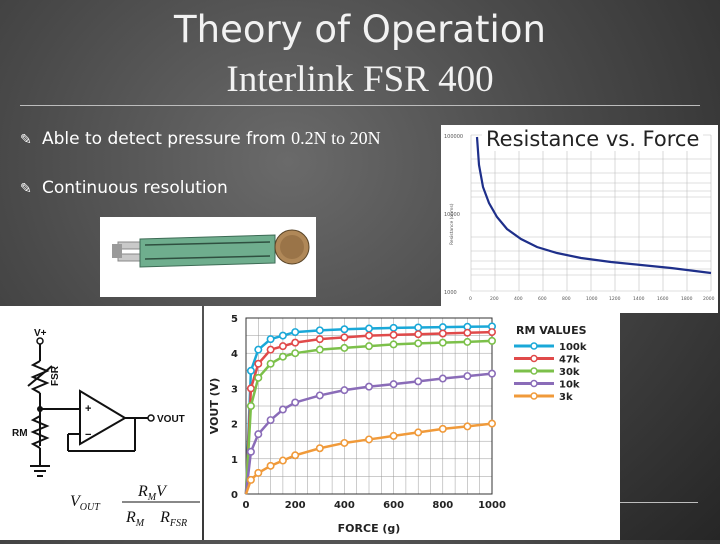 Image resolution: width=720 pixels, height=544 pixels. What do you see at coordinates (135, 188) in the screenshot?
I see `bullet-text: Continuous resolution` at bounding box center [135, 188].